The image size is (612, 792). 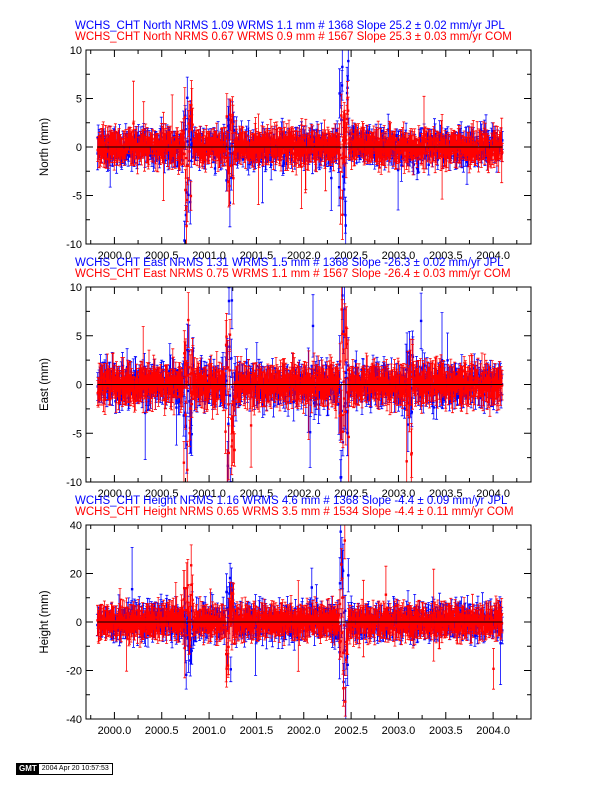 I want to click on y-axis-label: Height (mm), so click(x=45, y=621).